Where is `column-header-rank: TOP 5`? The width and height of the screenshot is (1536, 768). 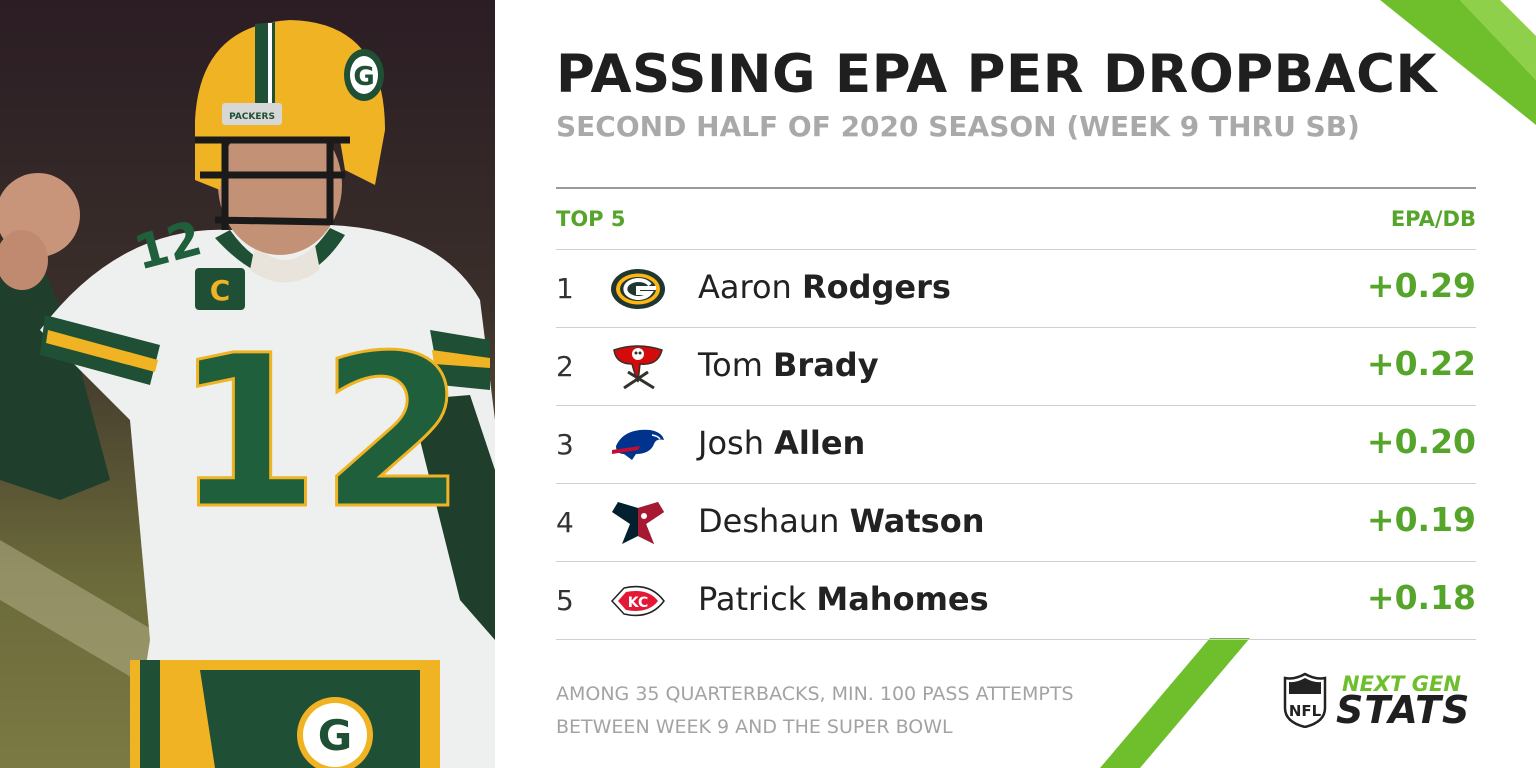 column-header-rank: TOP 5 is located at coordinates (591, 219).